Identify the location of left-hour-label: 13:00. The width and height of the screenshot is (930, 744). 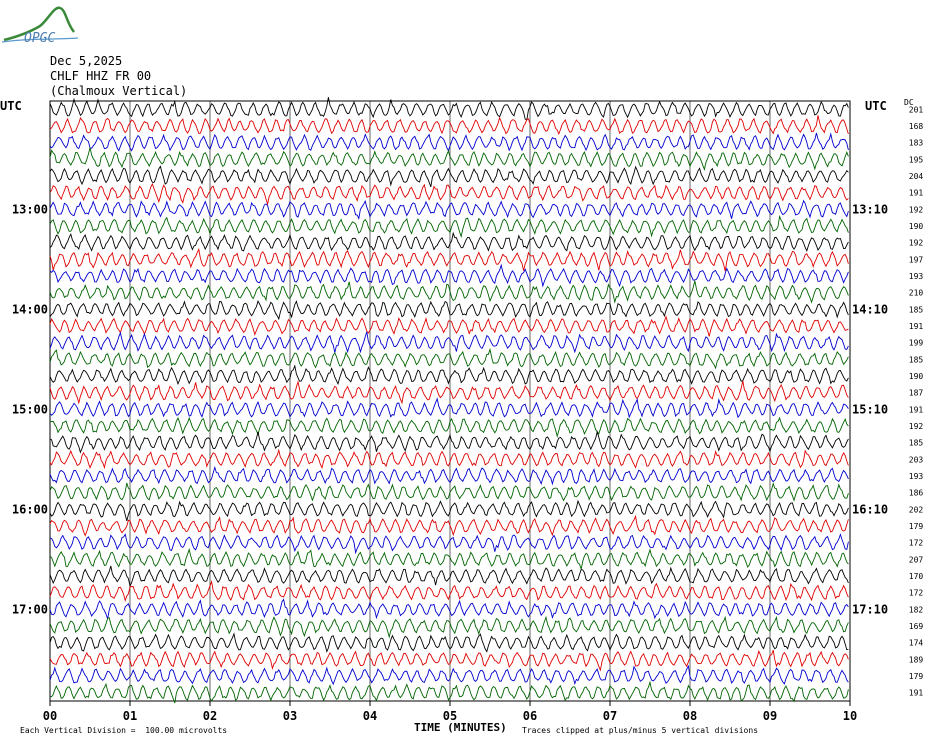
(30, 209).